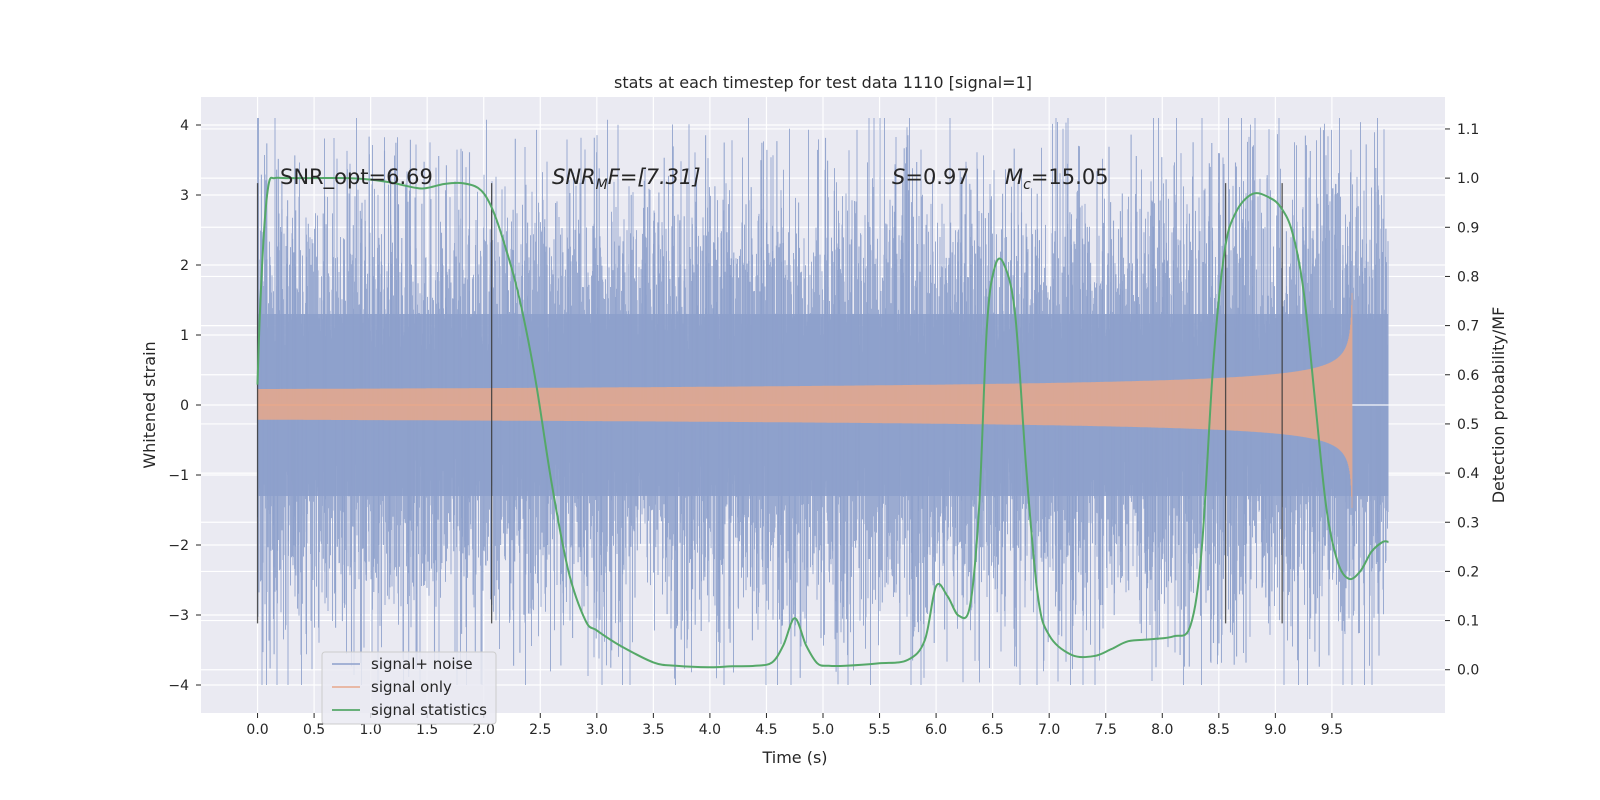 The image size is (1600, 800). What do you see at coordinates (178, 546) in the screenshot?
I see `y-tick-label: −2` at bounding box center [178, 546].